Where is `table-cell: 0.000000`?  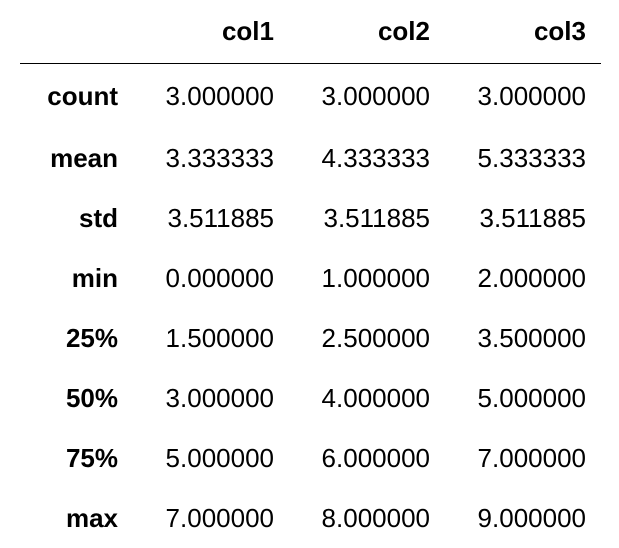
table-cell: 0.000000 is located at coordinates (211, 278).